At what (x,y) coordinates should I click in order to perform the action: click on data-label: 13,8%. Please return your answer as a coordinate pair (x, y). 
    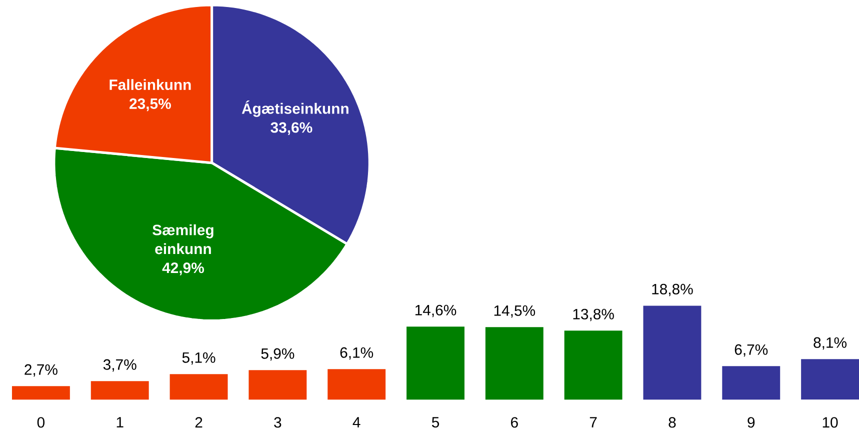
    Looking at the image, I should click on (593, 315).